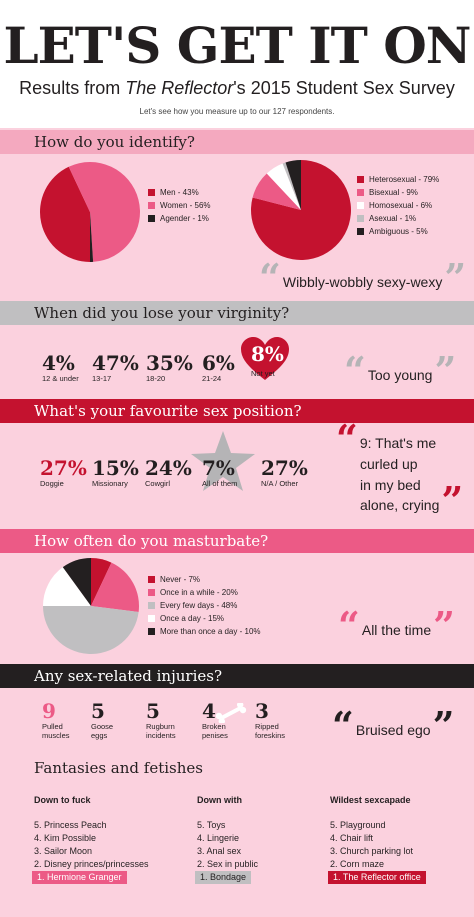 The height and width of the screenshot is (917, 474). What do you see at coordinates (352, 838) in the screenshot?
I see `fantasy-list-item: 4. Chair lift` at bounding box center [352, 838].